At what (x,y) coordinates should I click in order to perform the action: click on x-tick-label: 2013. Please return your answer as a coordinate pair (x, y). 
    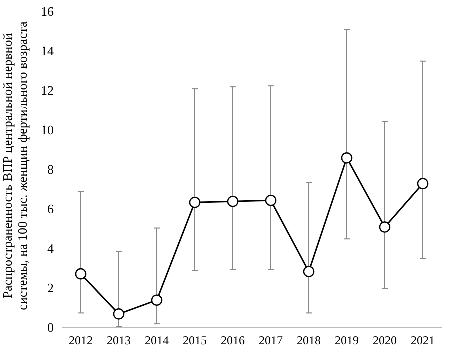
    Looking at the image, I should click on (119, 341).